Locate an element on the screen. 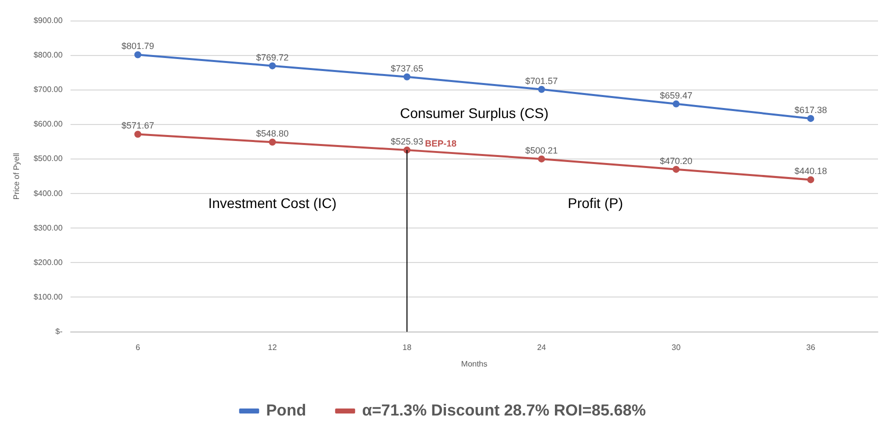  y-tick-label: $700.00 is located at coordinates (49, 89).